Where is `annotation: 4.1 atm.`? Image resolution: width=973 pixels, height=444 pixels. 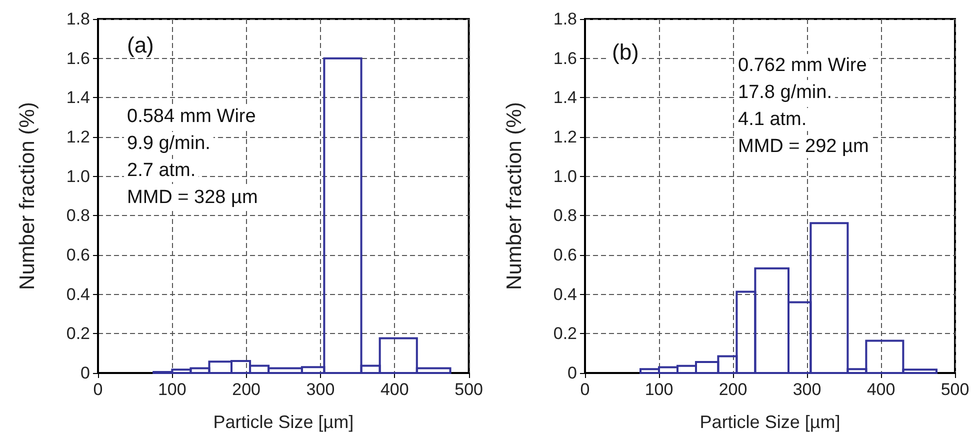 annotation: 4.1 atm. is located at coordinates (772, 119).